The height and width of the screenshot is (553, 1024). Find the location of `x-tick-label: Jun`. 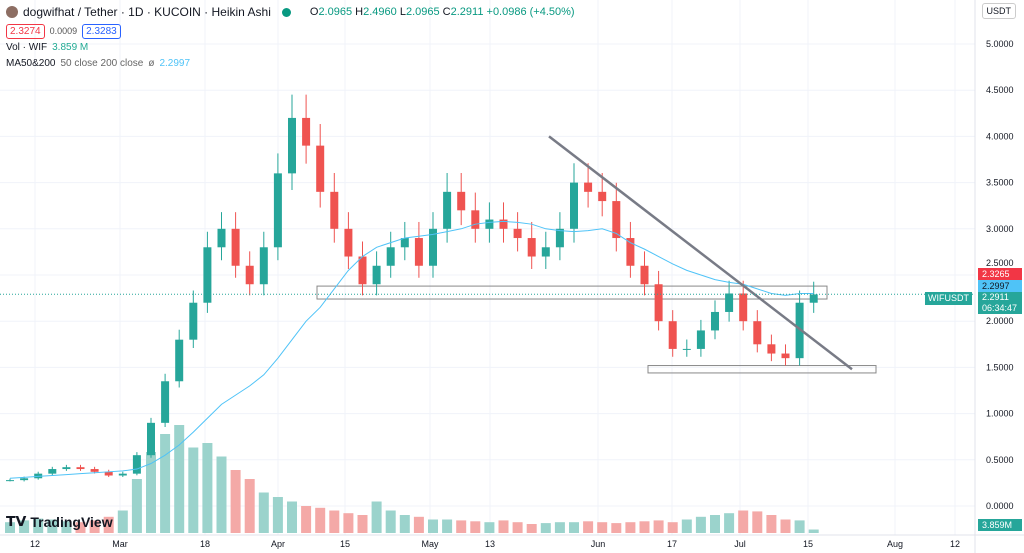

x-tick-label: Jun is located at coordinates (598, 544).